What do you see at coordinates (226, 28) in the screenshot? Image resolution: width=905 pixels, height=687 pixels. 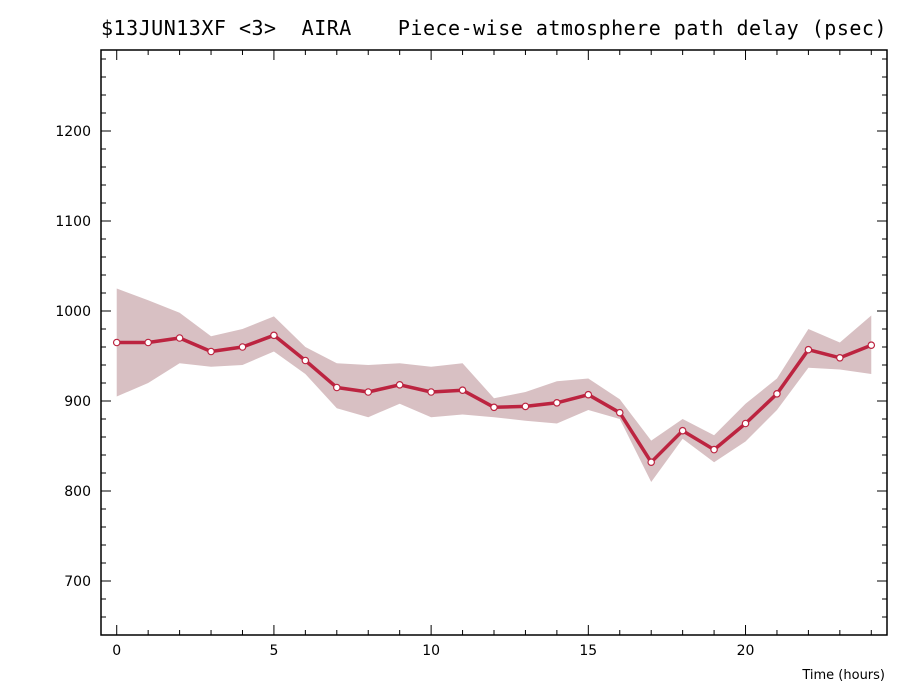 I see `chart-title-left: $13JUN13XF <3> AIRA` at bounding box center [226, 28].